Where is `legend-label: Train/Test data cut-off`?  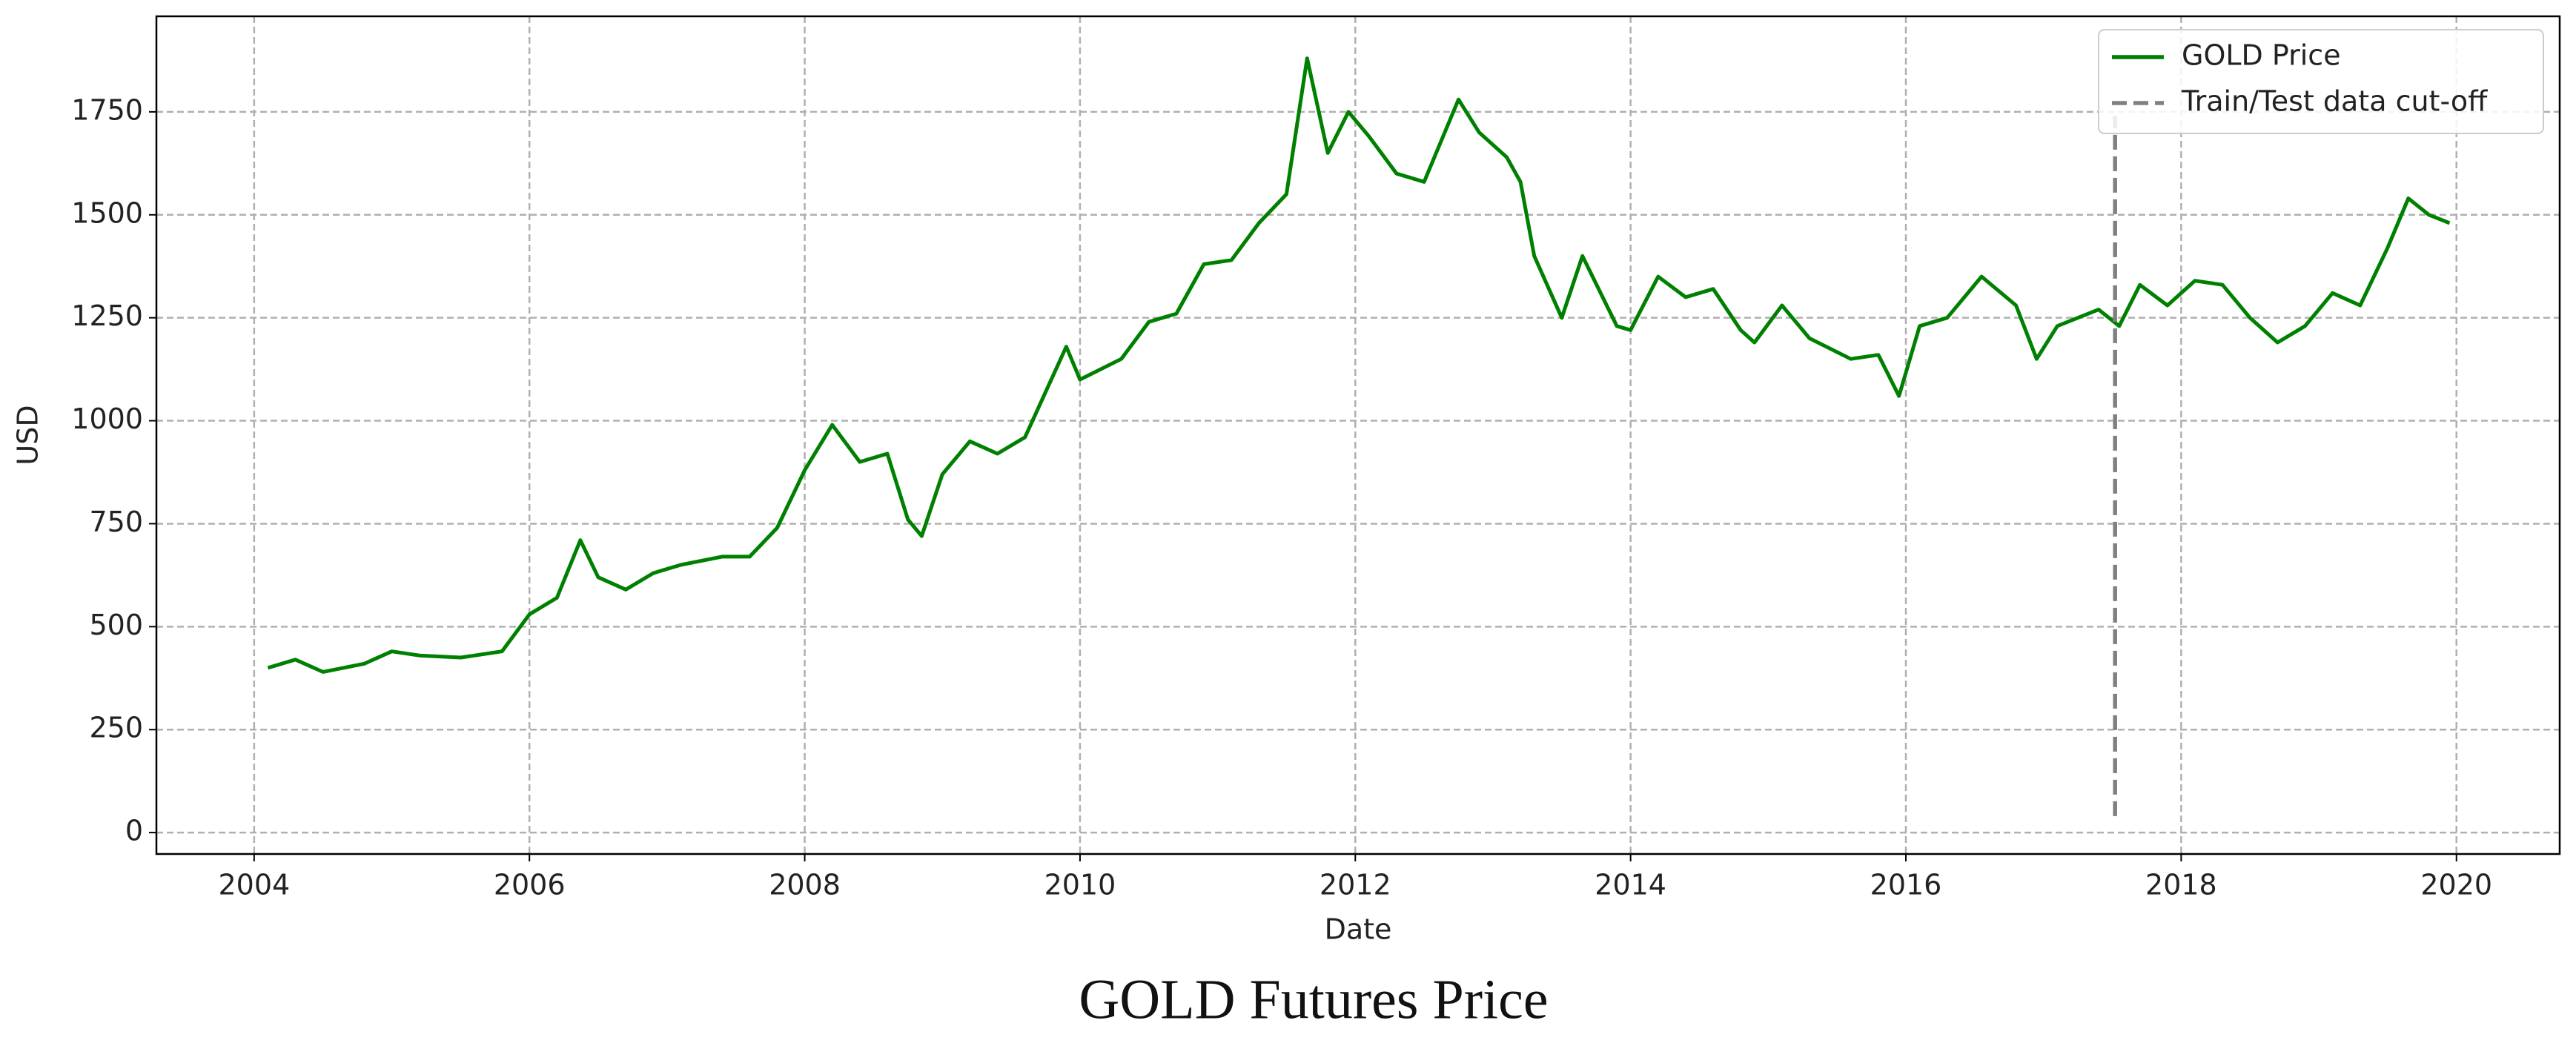 legend-label: Train/Test data cut-off is located at coordinates (2334, 102).